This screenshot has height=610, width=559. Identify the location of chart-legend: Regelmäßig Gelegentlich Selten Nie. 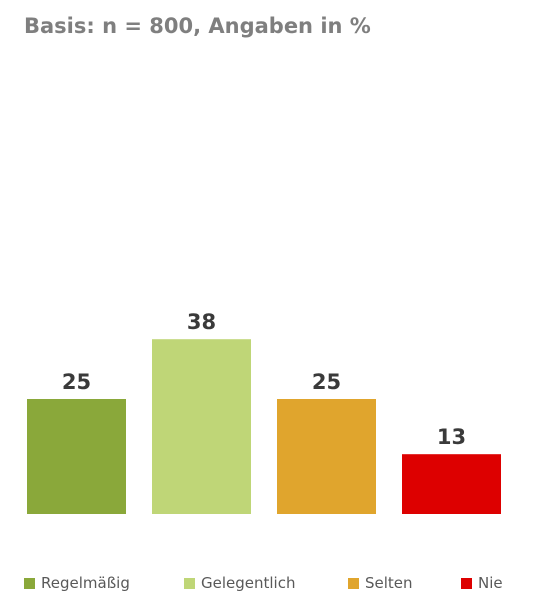
(284, 584).